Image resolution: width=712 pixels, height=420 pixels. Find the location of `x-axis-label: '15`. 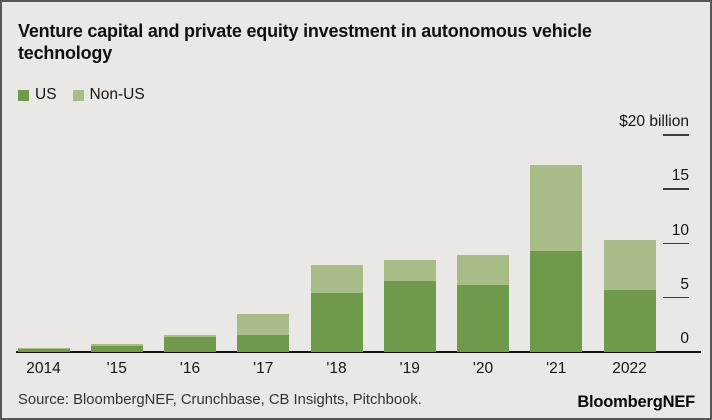

x-axis-label: '15 is located at coordinates (116, 368).